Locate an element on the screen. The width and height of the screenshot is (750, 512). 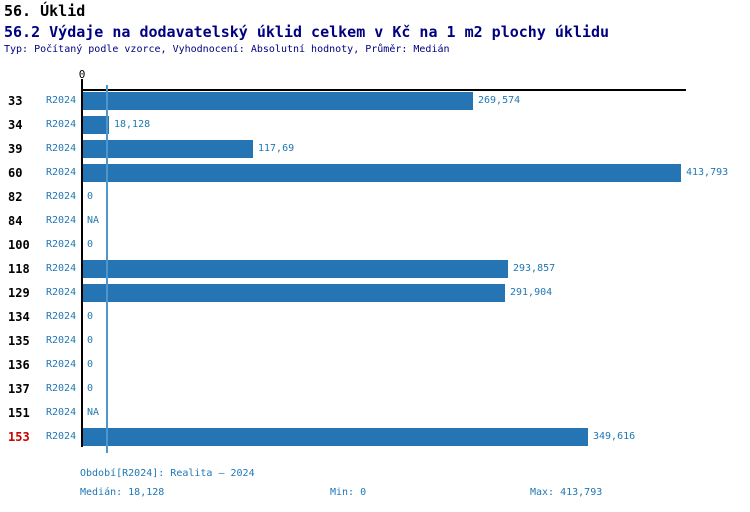
row-id-label: 136 is located at coordinates (19, 365).